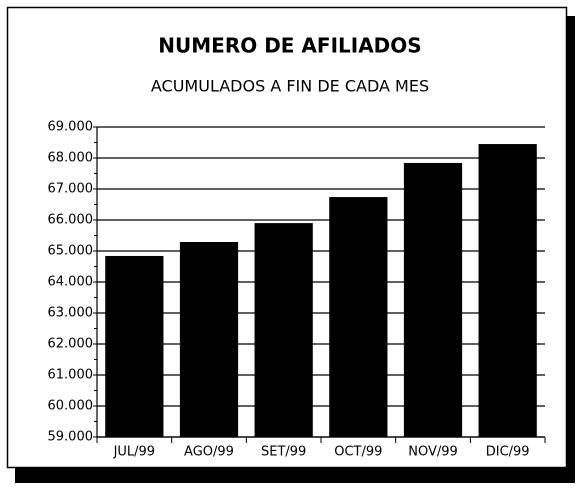  What do you see at coordinates (71, 282) in the screenshot?
I see `y-tick-label: 64.000` at bounding box center [71, 282].